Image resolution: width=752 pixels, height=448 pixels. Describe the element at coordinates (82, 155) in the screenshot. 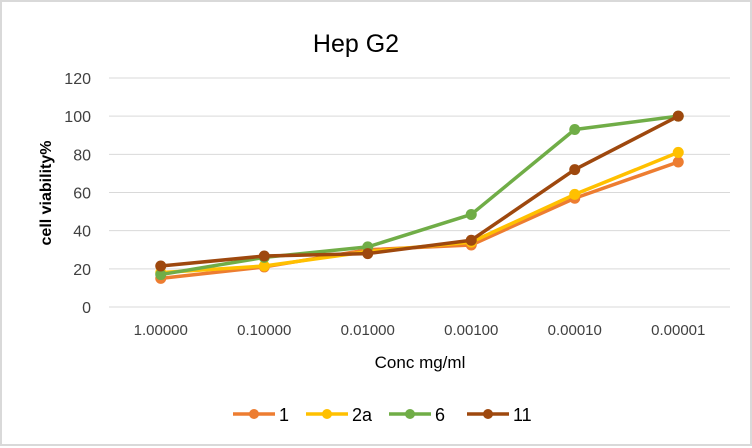

I see `y-tick-label: 80` at that location.